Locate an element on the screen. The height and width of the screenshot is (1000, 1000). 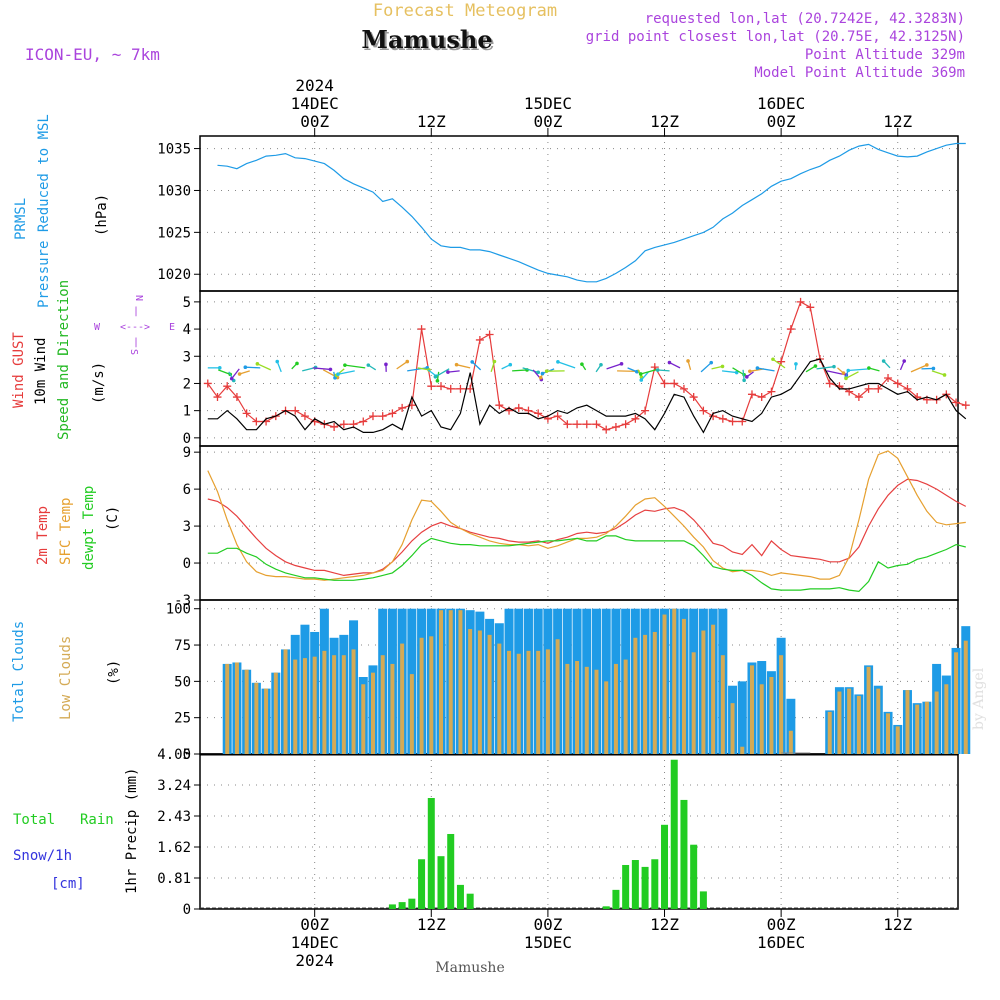
compass-vertical-top: | is located at coordinates (136, 311).